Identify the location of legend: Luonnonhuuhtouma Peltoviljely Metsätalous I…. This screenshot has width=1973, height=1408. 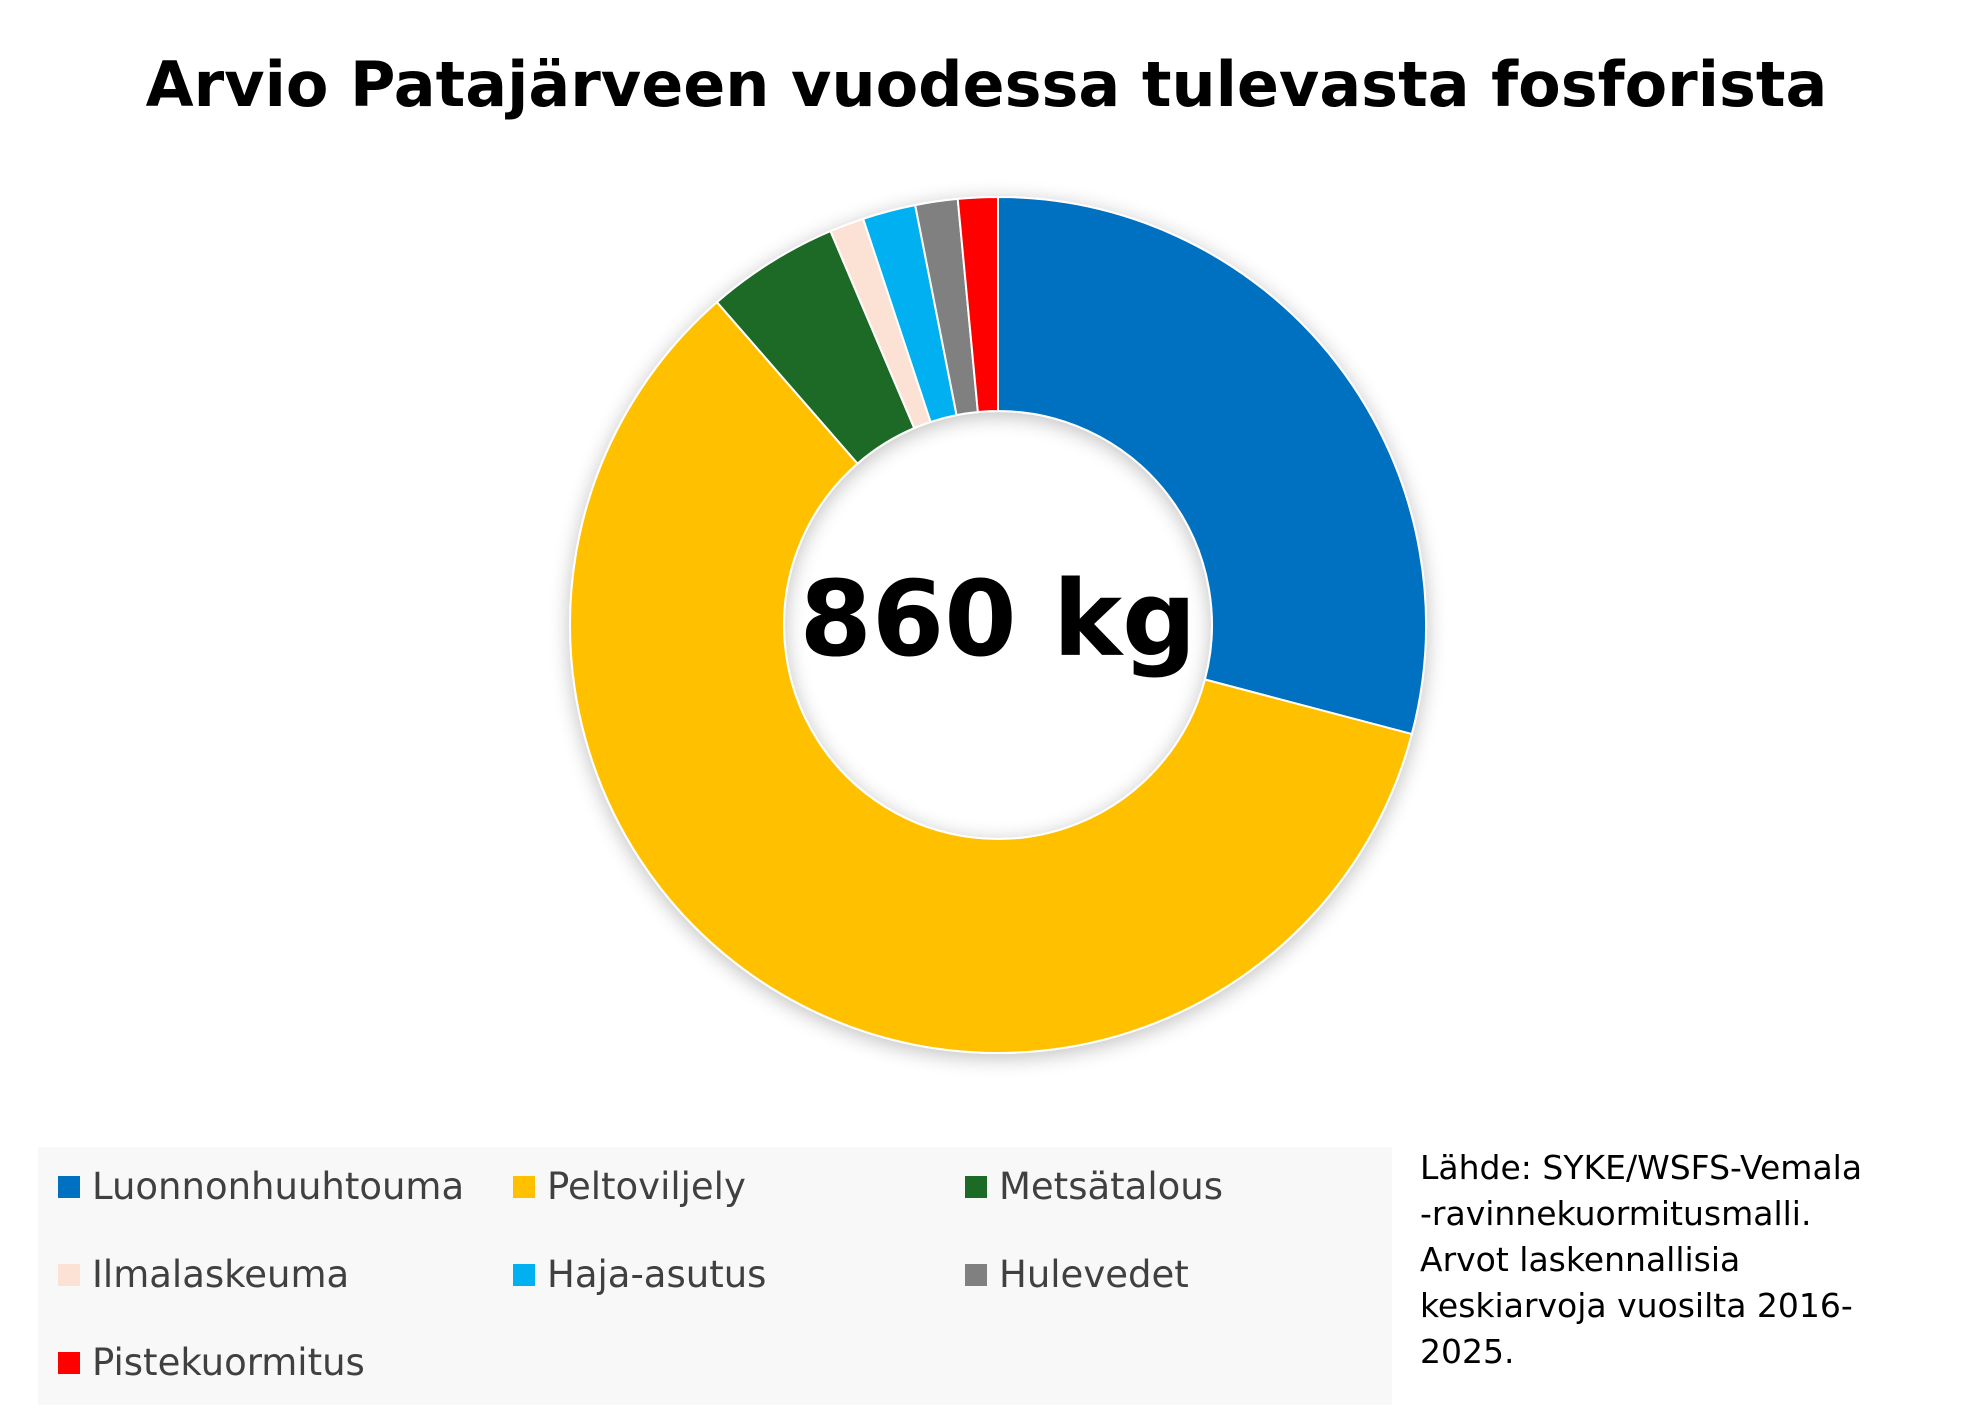
(715, 1276).